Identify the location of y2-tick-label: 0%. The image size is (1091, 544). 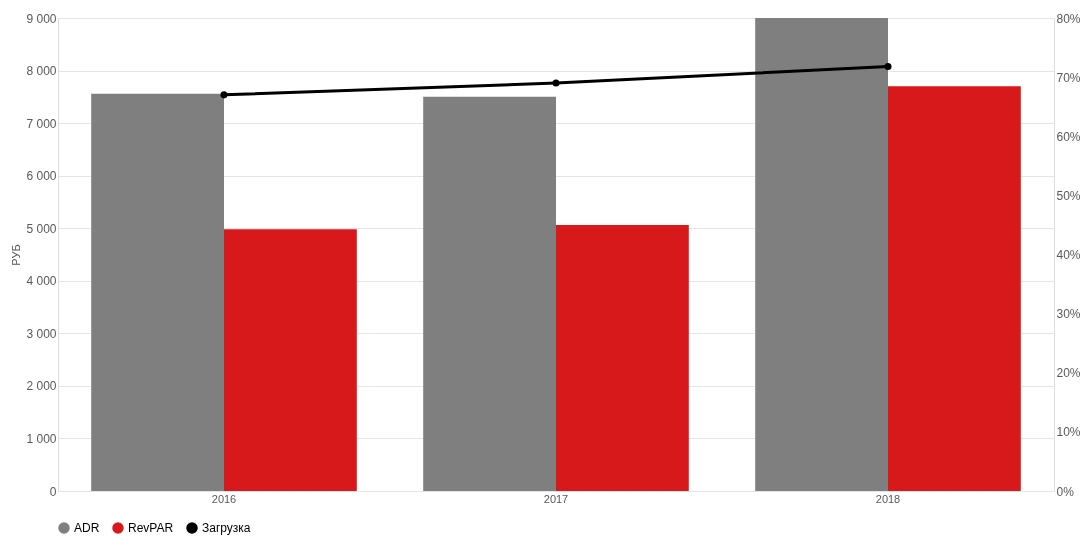
(1065, 491).